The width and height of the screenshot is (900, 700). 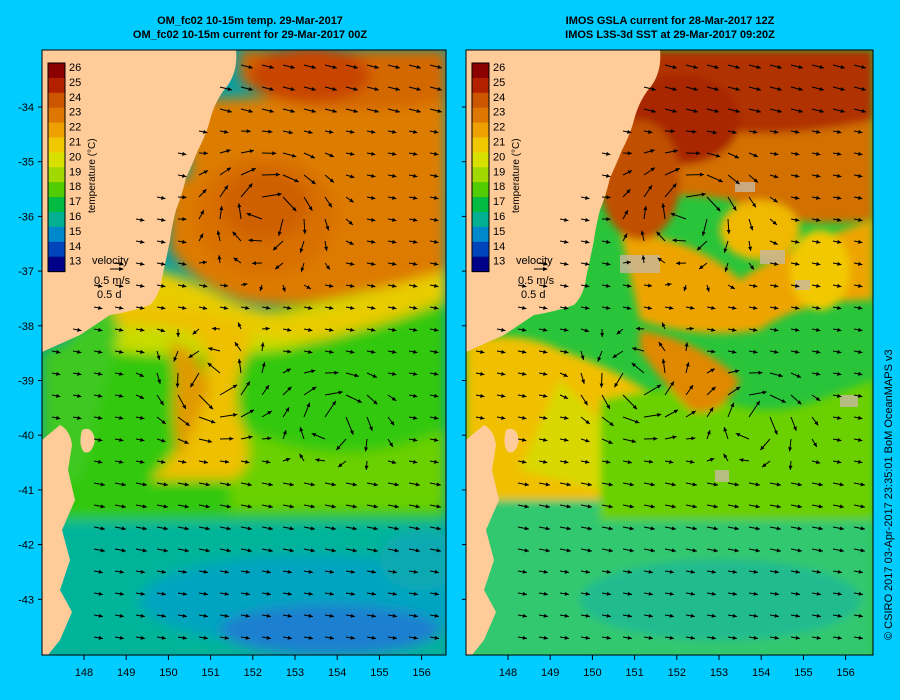 I want to click on right-longitude-axis: 148 149 150 151 152 153 154 155 156, so click(x=677, y=667).